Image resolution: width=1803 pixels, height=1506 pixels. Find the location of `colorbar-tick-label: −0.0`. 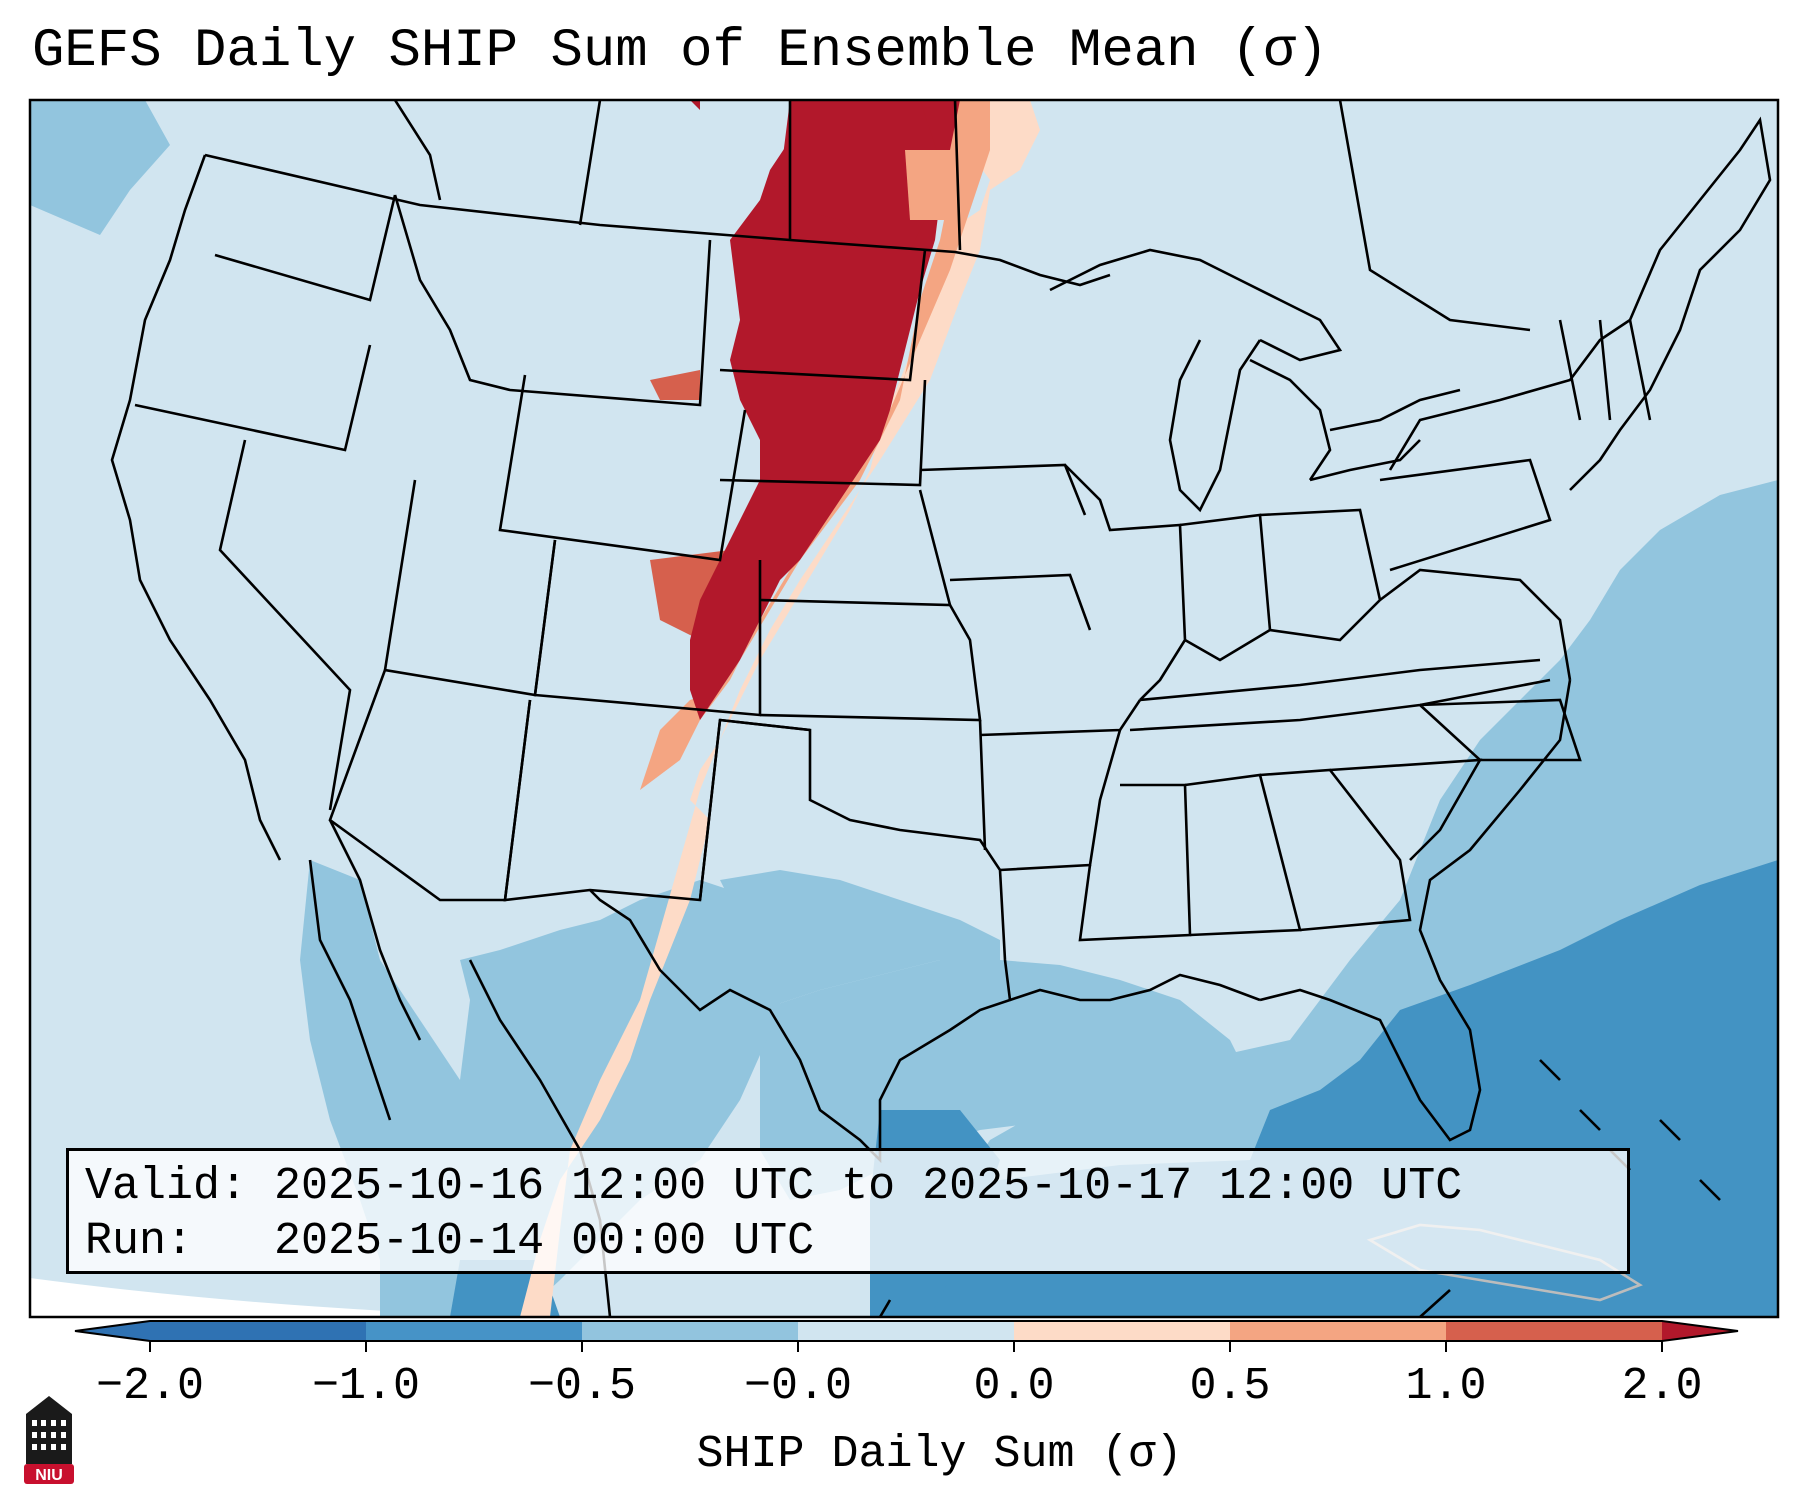

colorbar-tick-label: −0.0 is located at coordinates (798, 1386).